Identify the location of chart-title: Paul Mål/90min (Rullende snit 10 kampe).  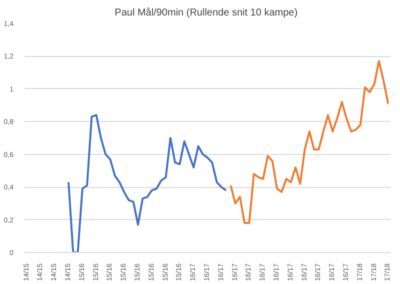
(206, 12).